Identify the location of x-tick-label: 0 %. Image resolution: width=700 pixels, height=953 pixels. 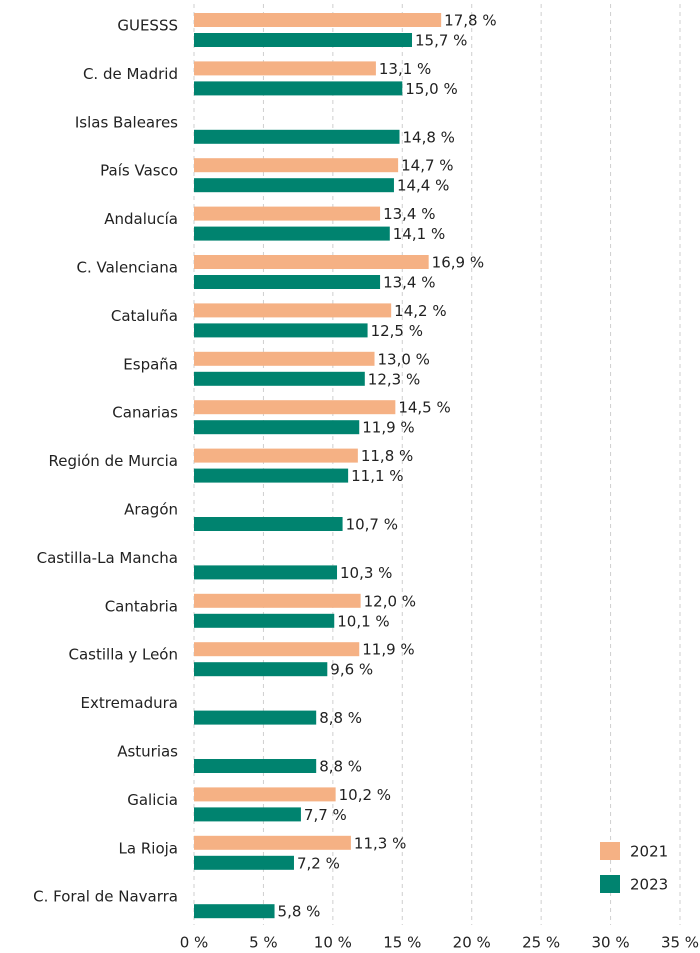
(194, 943).